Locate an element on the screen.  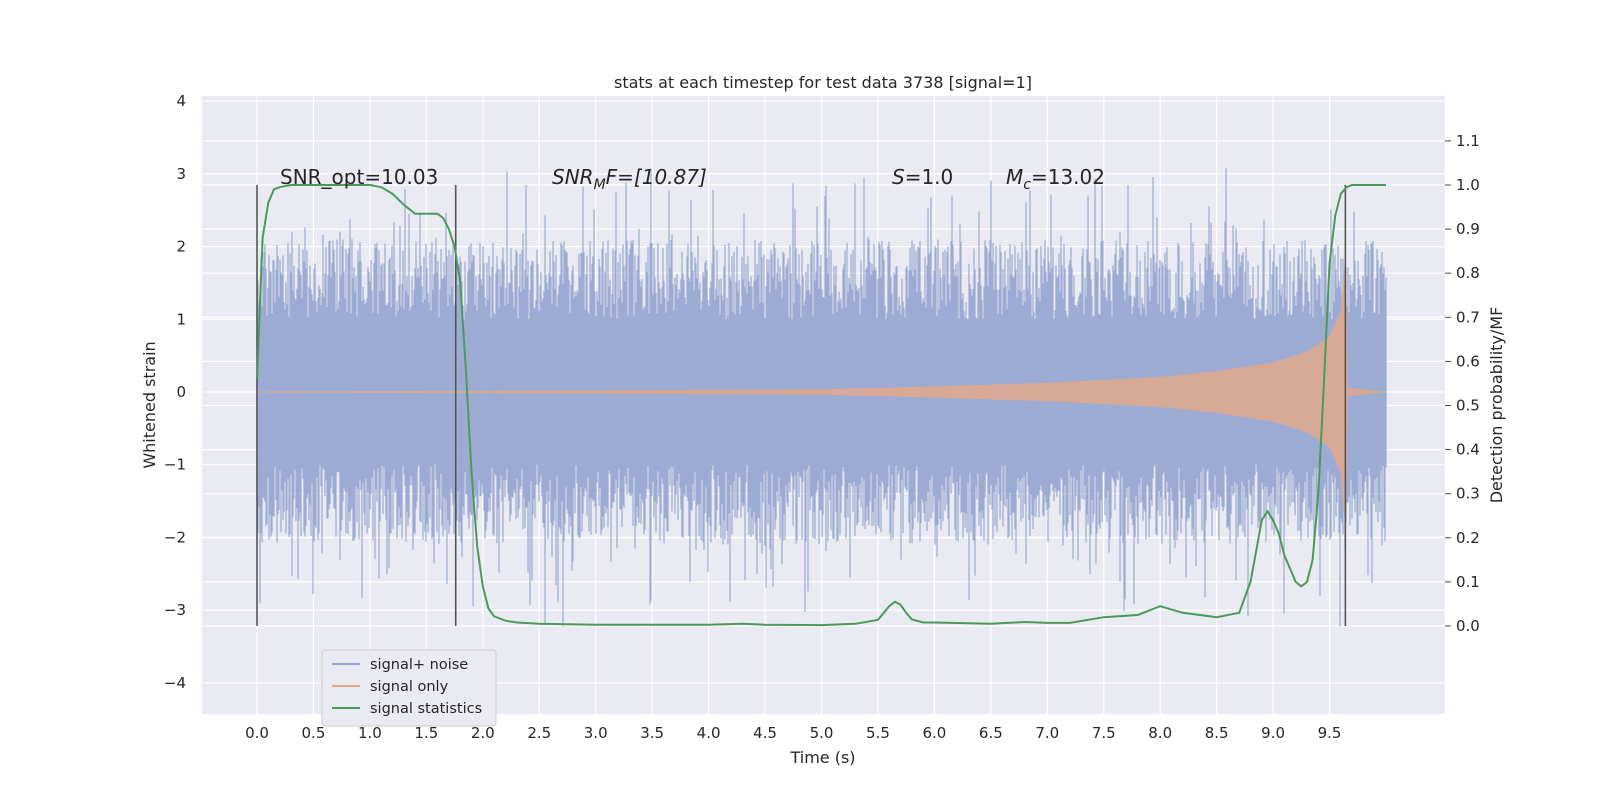
annotation-snr-mf-rest: F=[10.87] is located at coordinates (656, 177).